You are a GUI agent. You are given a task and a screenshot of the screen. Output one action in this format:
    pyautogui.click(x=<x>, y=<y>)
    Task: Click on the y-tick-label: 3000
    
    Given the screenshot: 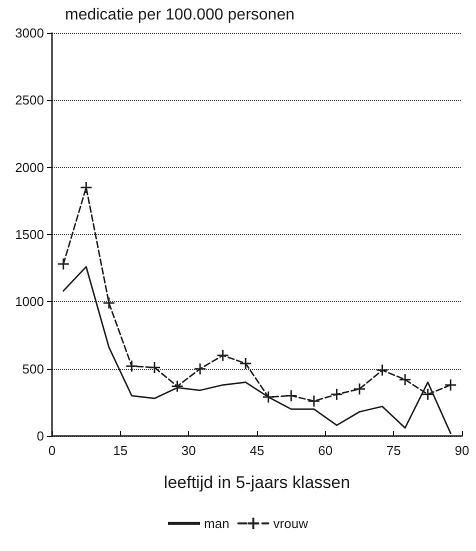 What is the action you would take?
    pyautogui.click(x=29, y=33)
    